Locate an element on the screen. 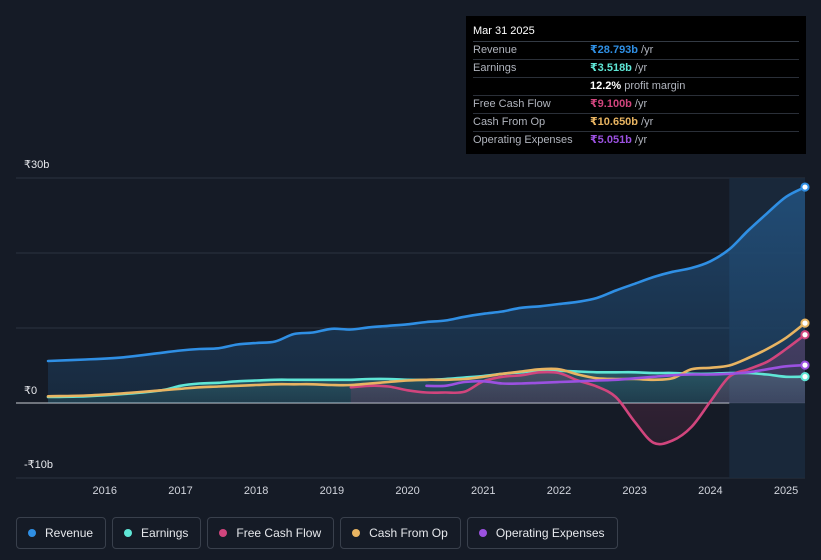 The width and height of the screenshot is (821, 560). tooltip-row: Free Cash Flow ₹9.100b/yr is located at coordinates (636, 105).